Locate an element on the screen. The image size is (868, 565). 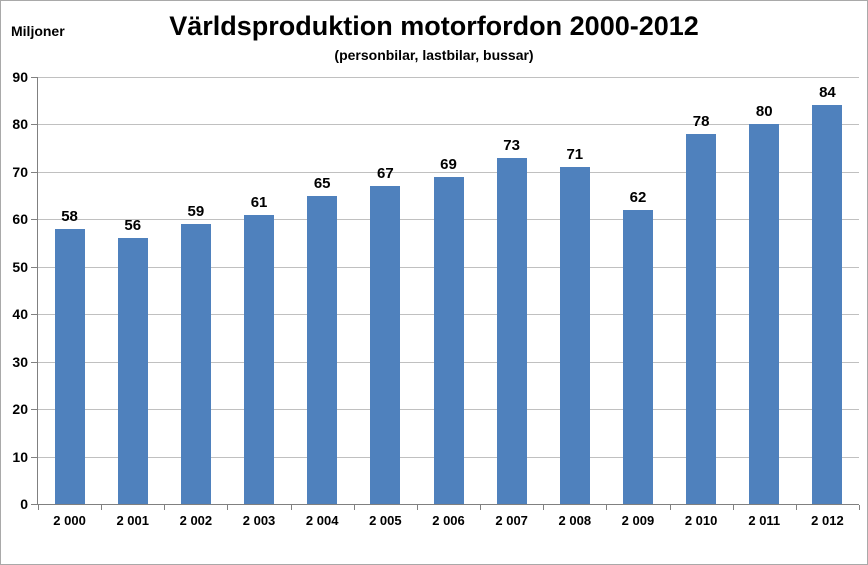
x-axis-tick-label: 2 010 is located at coordinates (701, 520).